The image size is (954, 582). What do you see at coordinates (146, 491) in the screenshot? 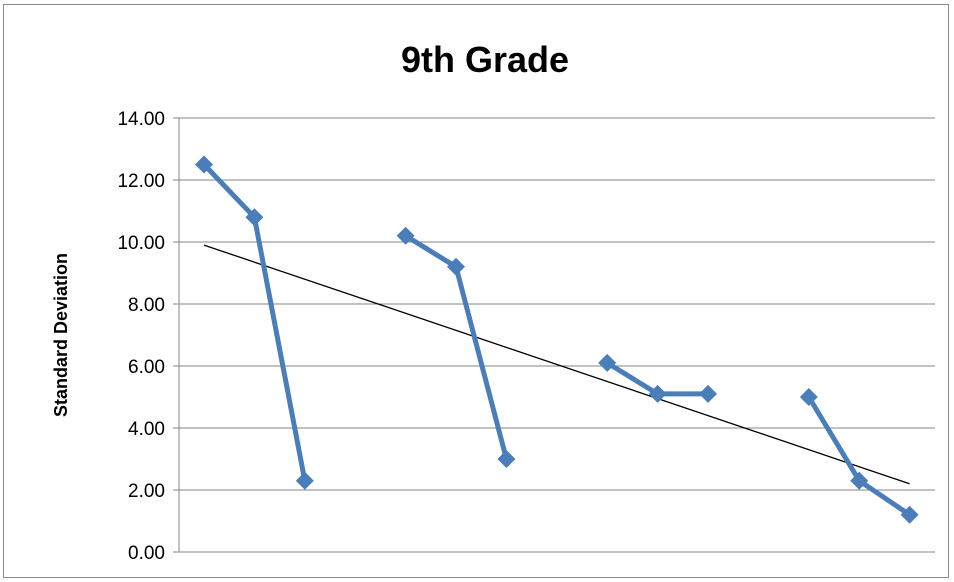
I see `y-tick-label: 2.00` at bounding box center [146, 491].